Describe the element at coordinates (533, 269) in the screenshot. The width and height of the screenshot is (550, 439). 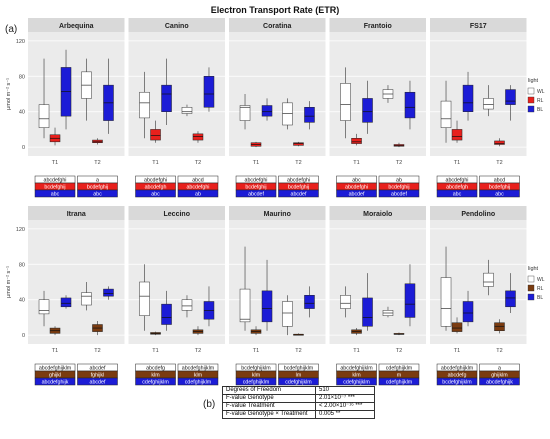
I see `legend-title: light` at that location.